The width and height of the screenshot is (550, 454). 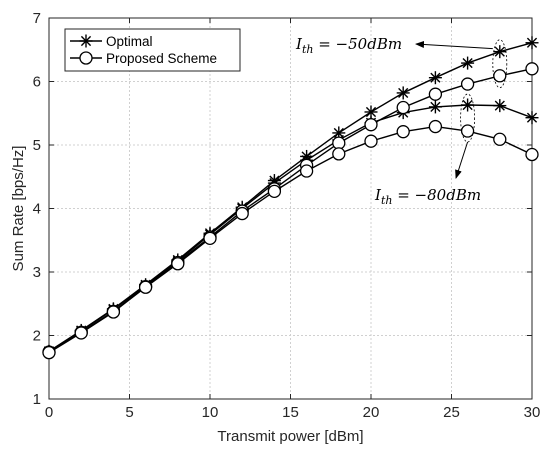 What do you see at coordinates (290, 436) in the screenshot?
I see `x-axis-label: Transmit power [dBm]` at bounding box center [290, 436].